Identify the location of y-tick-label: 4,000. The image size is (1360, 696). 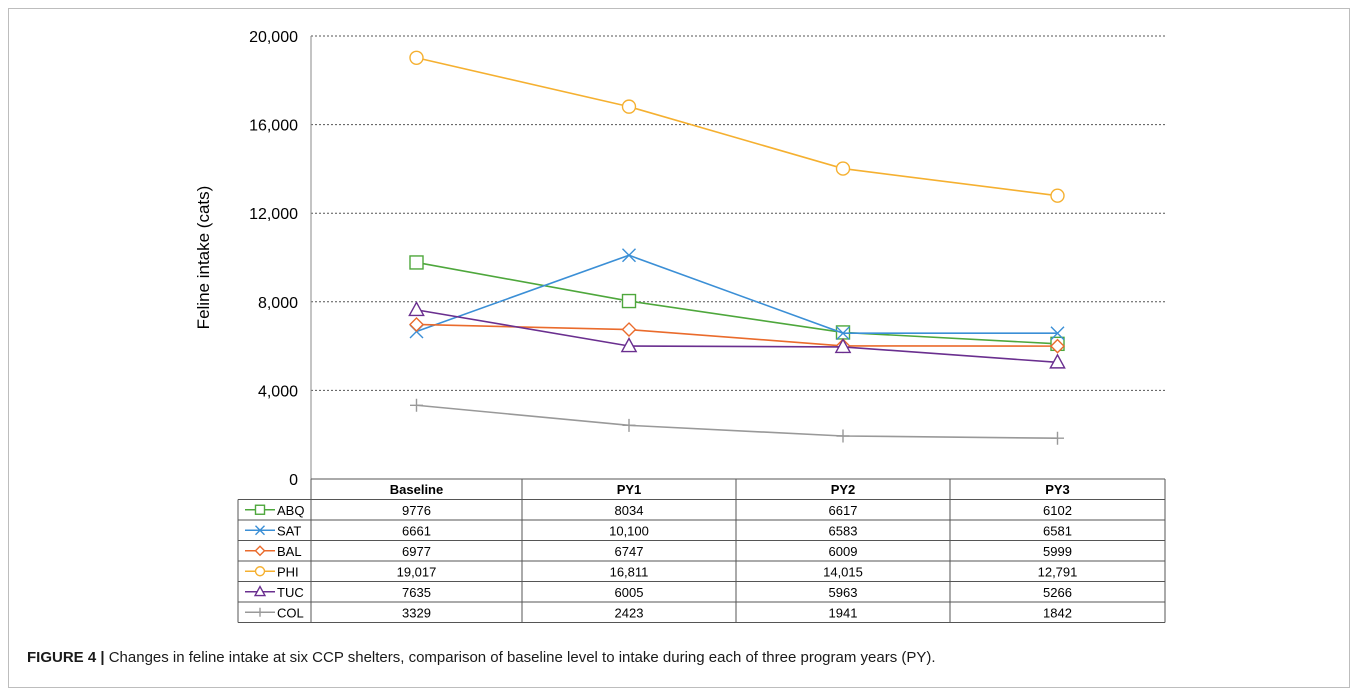
(278, 391).